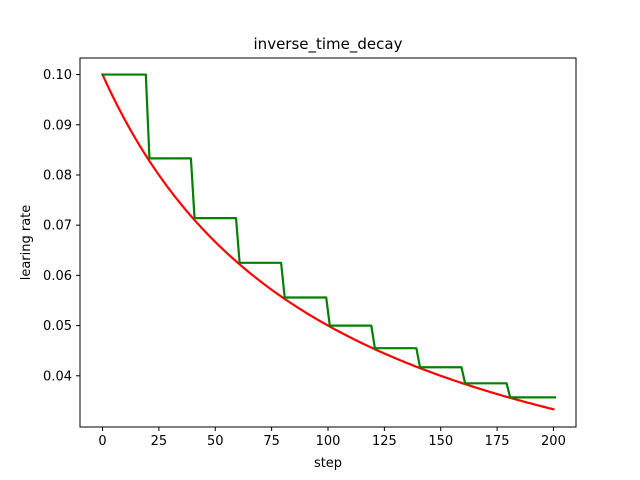  I want to click on y-tick-label: 0.04, so click(57, 376).